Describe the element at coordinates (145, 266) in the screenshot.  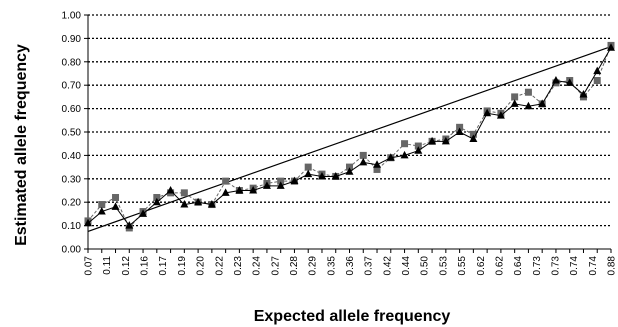
I see `x-tick-label: 0.16` at that location.